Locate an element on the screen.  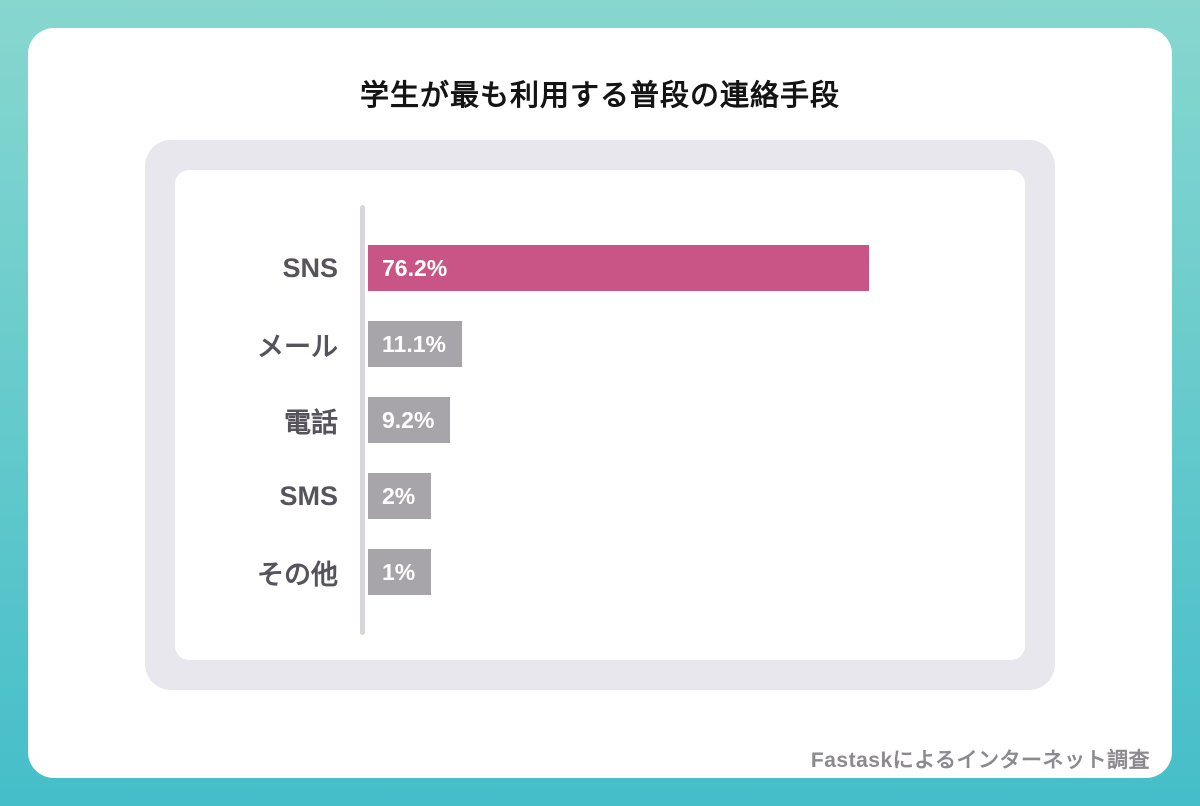
bar-highlighted: 76.2% is located at coordinates (618, 268).